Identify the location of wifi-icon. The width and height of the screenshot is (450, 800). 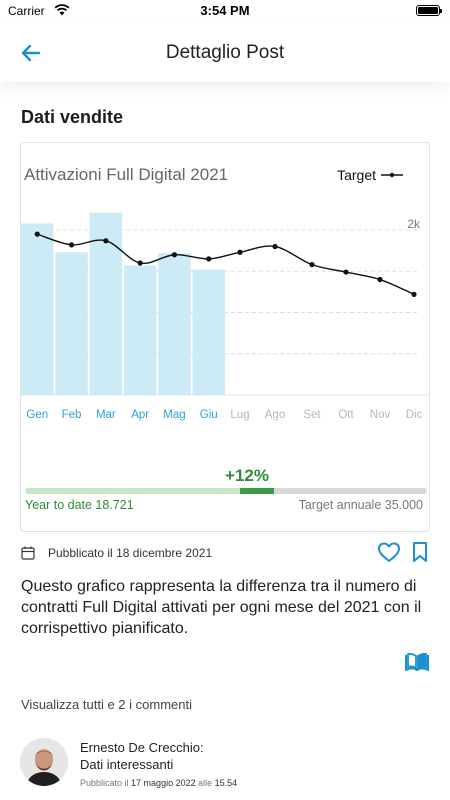
(62, 10).